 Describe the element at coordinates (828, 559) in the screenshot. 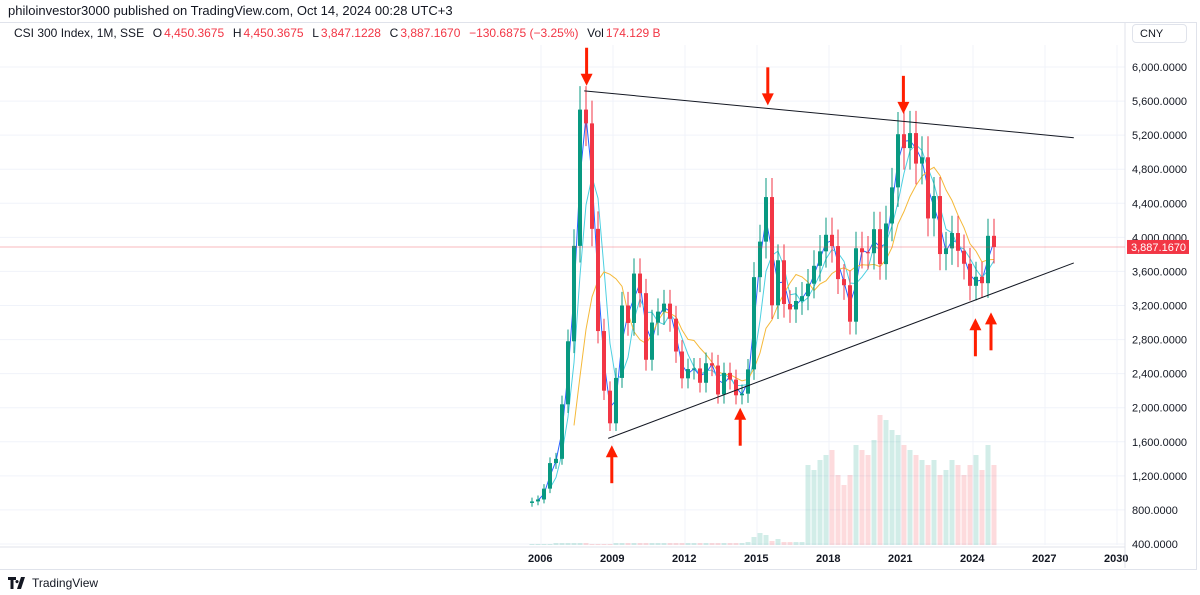

I see `x-tick-label: 2018` at that location.